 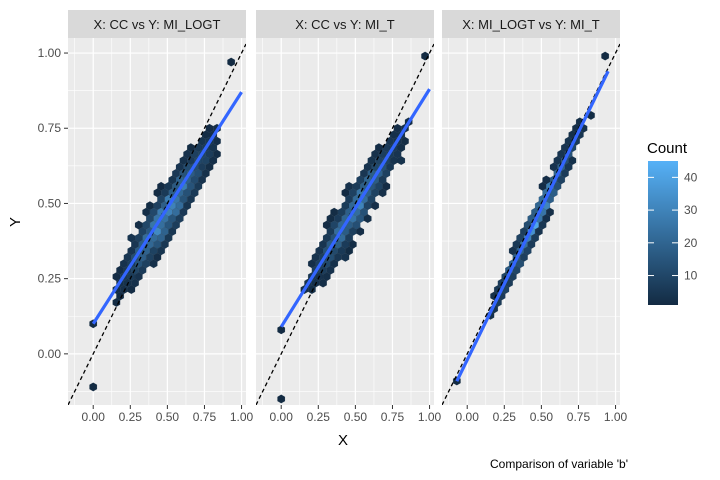 I want to click on count-legend: Count 10 20 30 40, so click(x=672, y=222).